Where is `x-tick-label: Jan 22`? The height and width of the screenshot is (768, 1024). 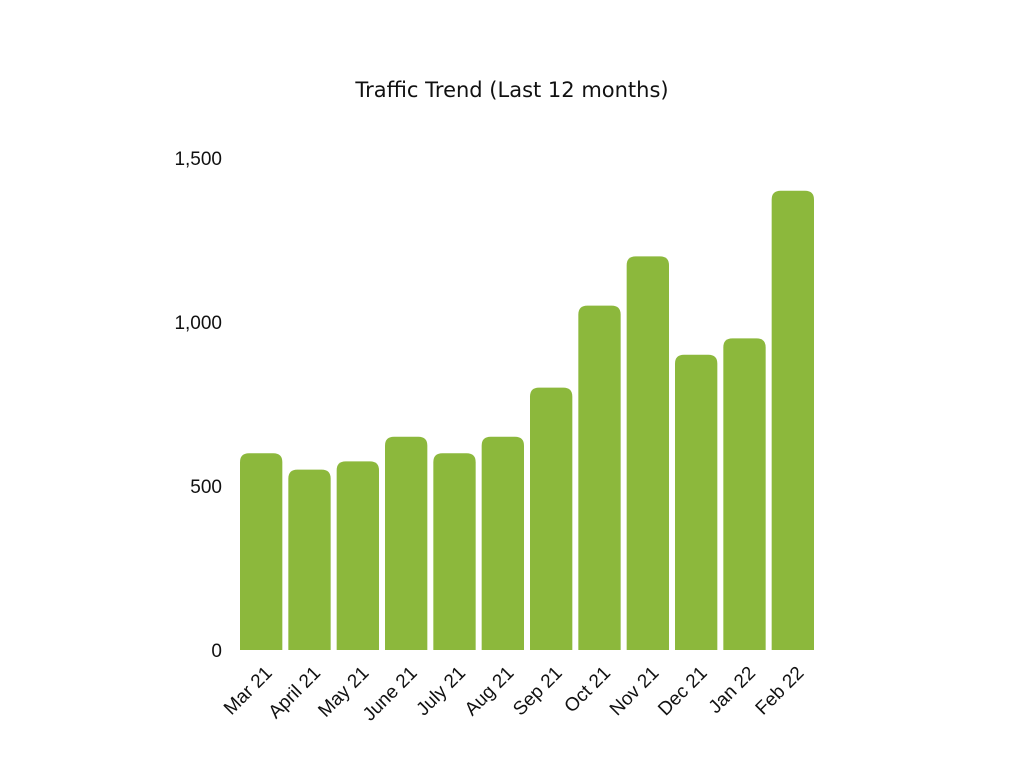 x-tick-label: Jan 22 is located at coordinates (732, 690).